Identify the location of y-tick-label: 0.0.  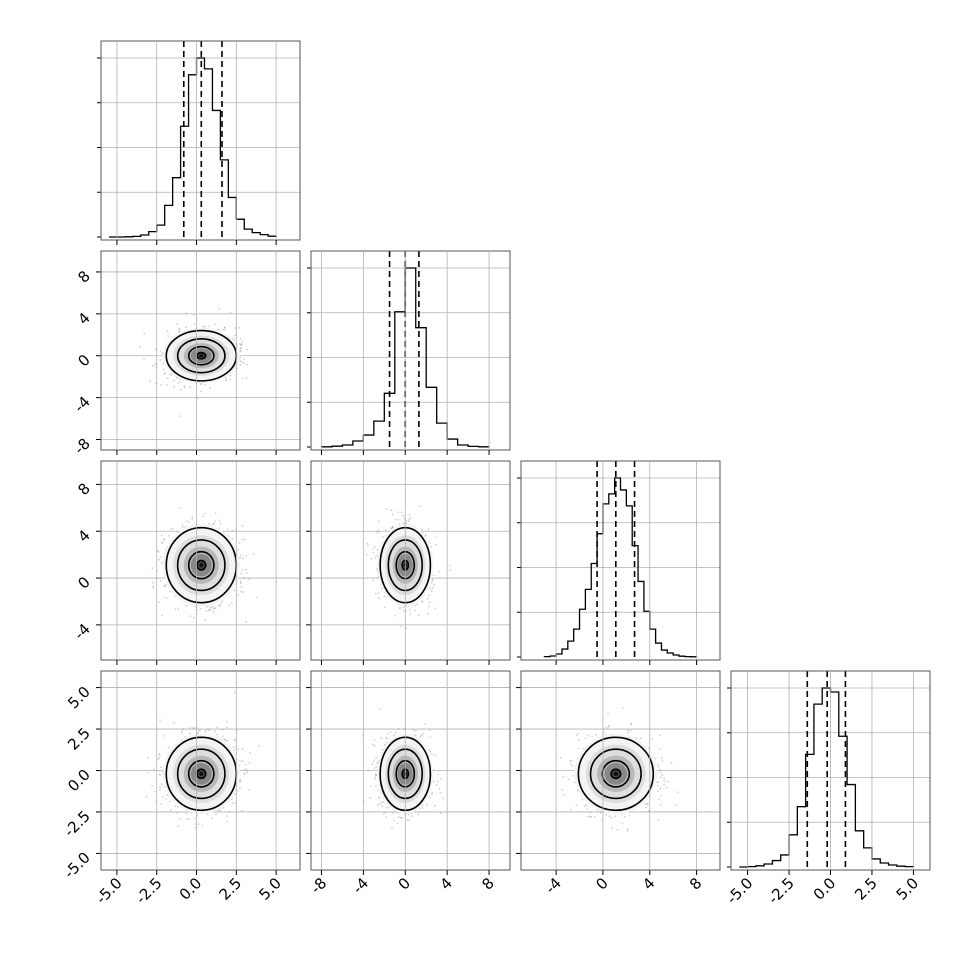
(79, 781).